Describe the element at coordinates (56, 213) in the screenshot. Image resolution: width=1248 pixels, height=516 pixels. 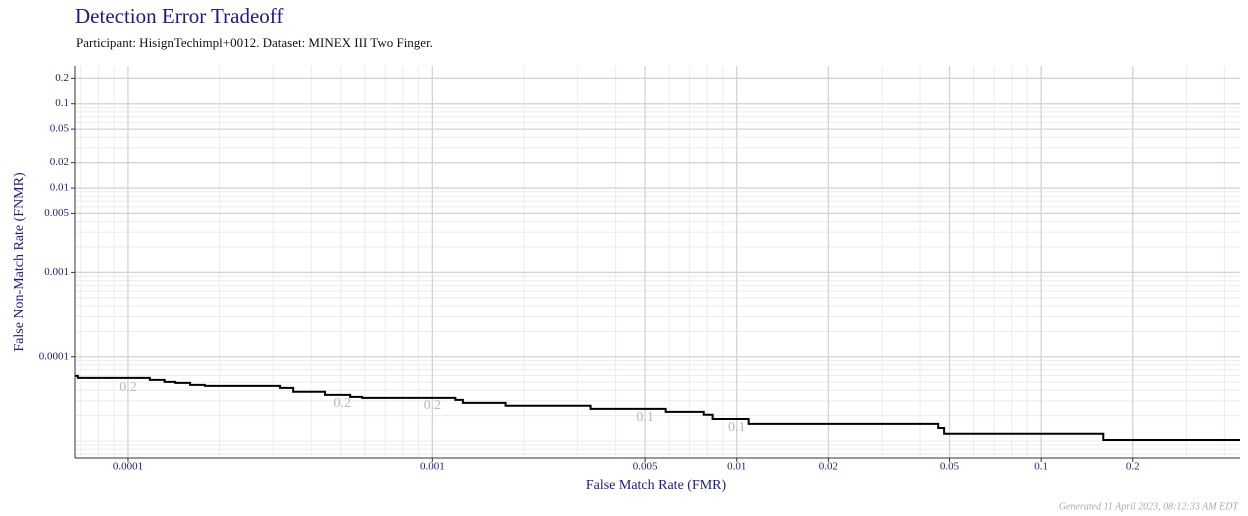
I see `y-tick-label: 0.005` at that location.